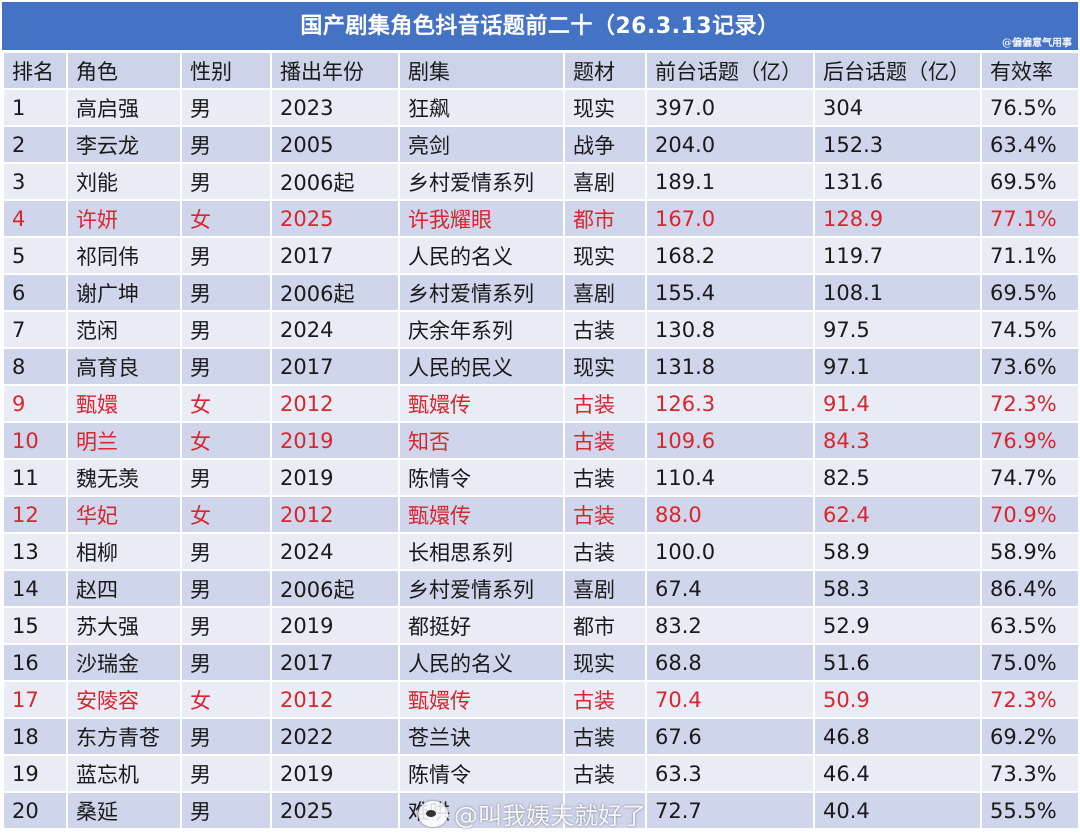 Image resolution: width=1080 pixels, height=839 pixels. I want to click on cell-rate: 69.5%, so click(1030, 293).